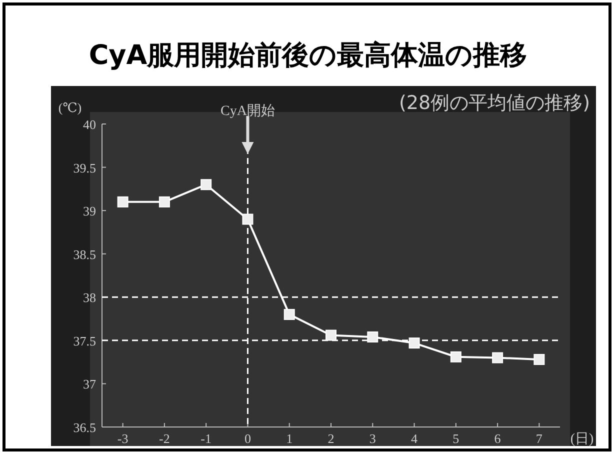 This screenshot has height=456, width=616. What do you see at coordinates (414, 438) in the screenshot?
I see `x-tick-label: 4` at bounding box center [414, 438].